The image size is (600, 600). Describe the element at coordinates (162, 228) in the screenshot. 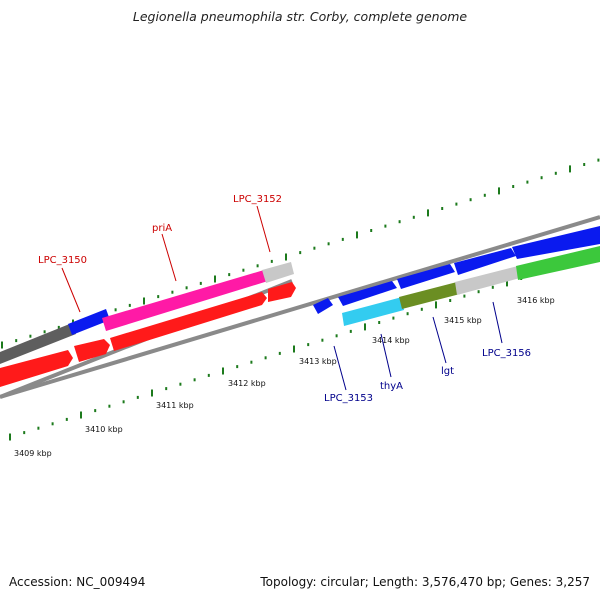

I see `gene-label-pria: priA` at that location.